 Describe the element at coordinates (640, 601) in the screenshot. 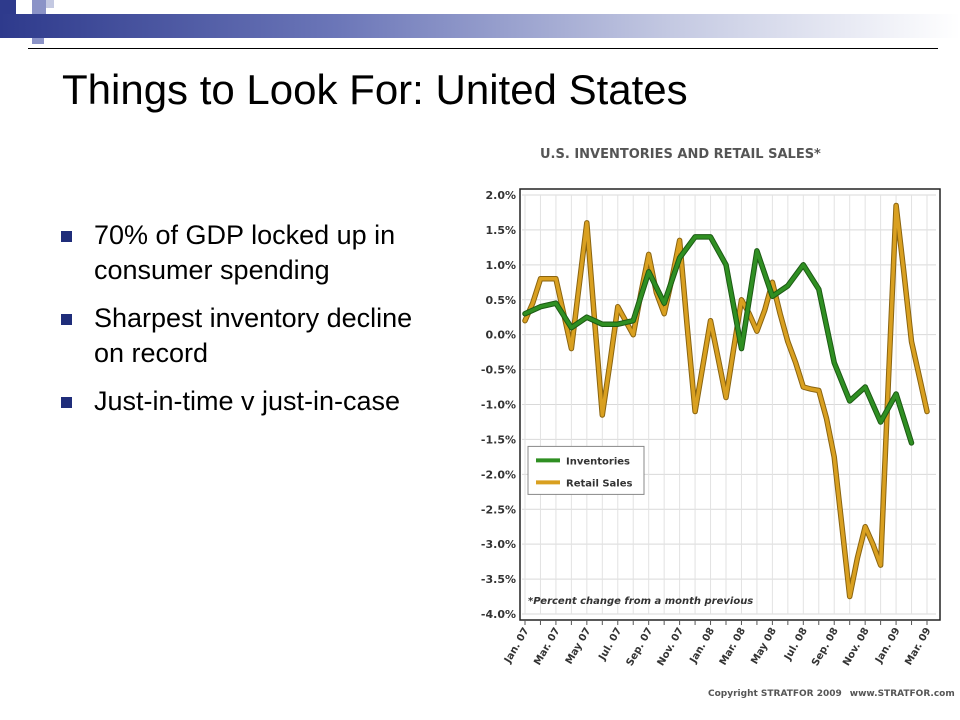

I see `chart-note: *Percent change from a month previous` at that location.